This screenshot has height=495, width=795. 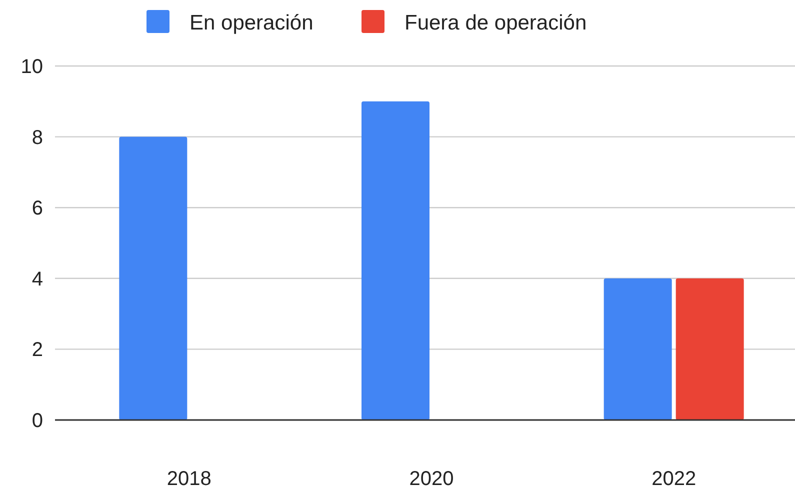 I want to click on y-tick-label: 10, so click(x=31, y=67).